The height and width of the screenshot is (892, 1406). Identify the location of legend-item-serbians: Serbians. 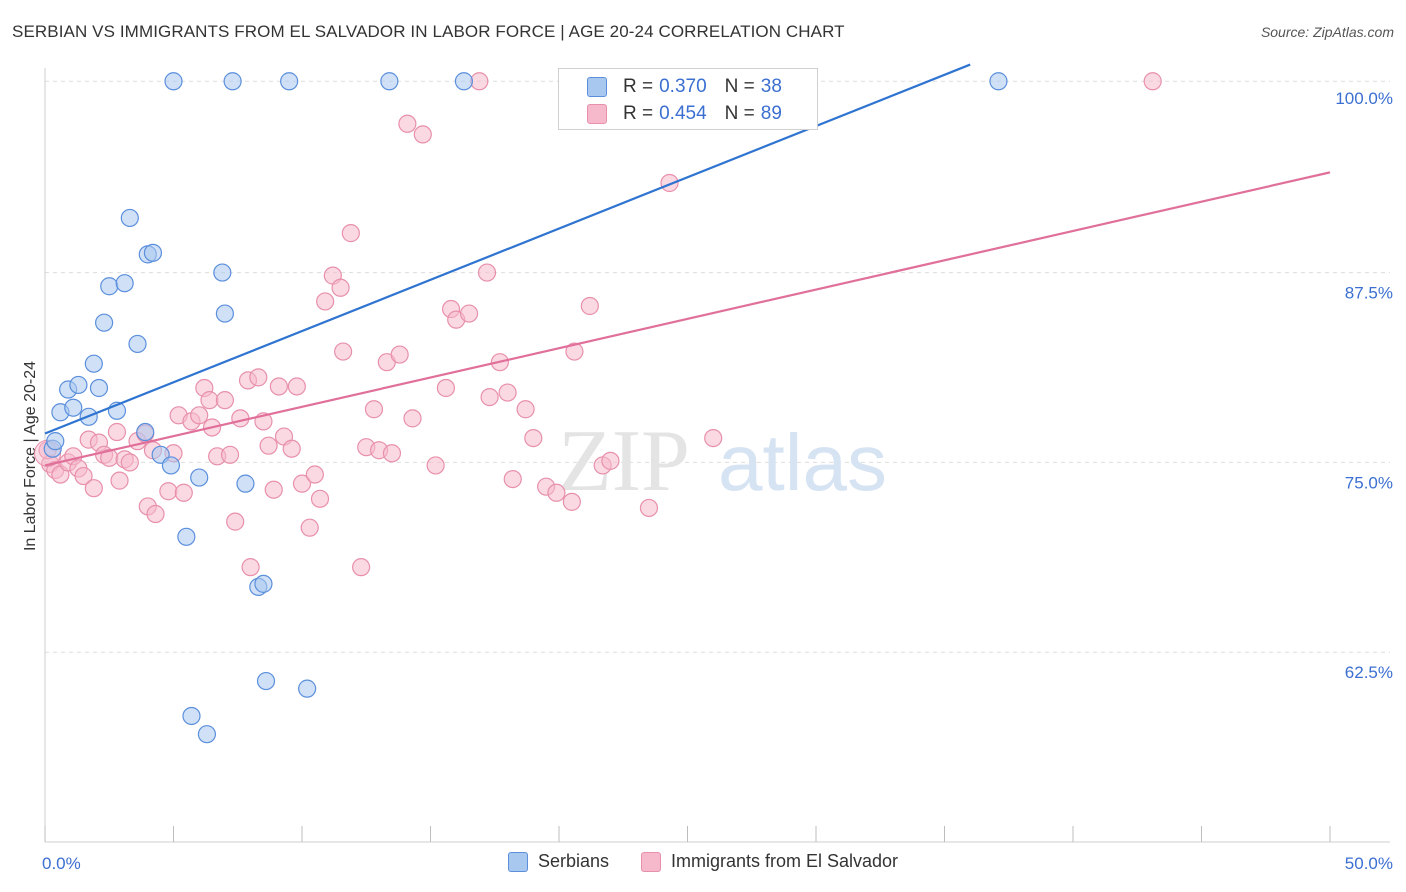
(558, 861).